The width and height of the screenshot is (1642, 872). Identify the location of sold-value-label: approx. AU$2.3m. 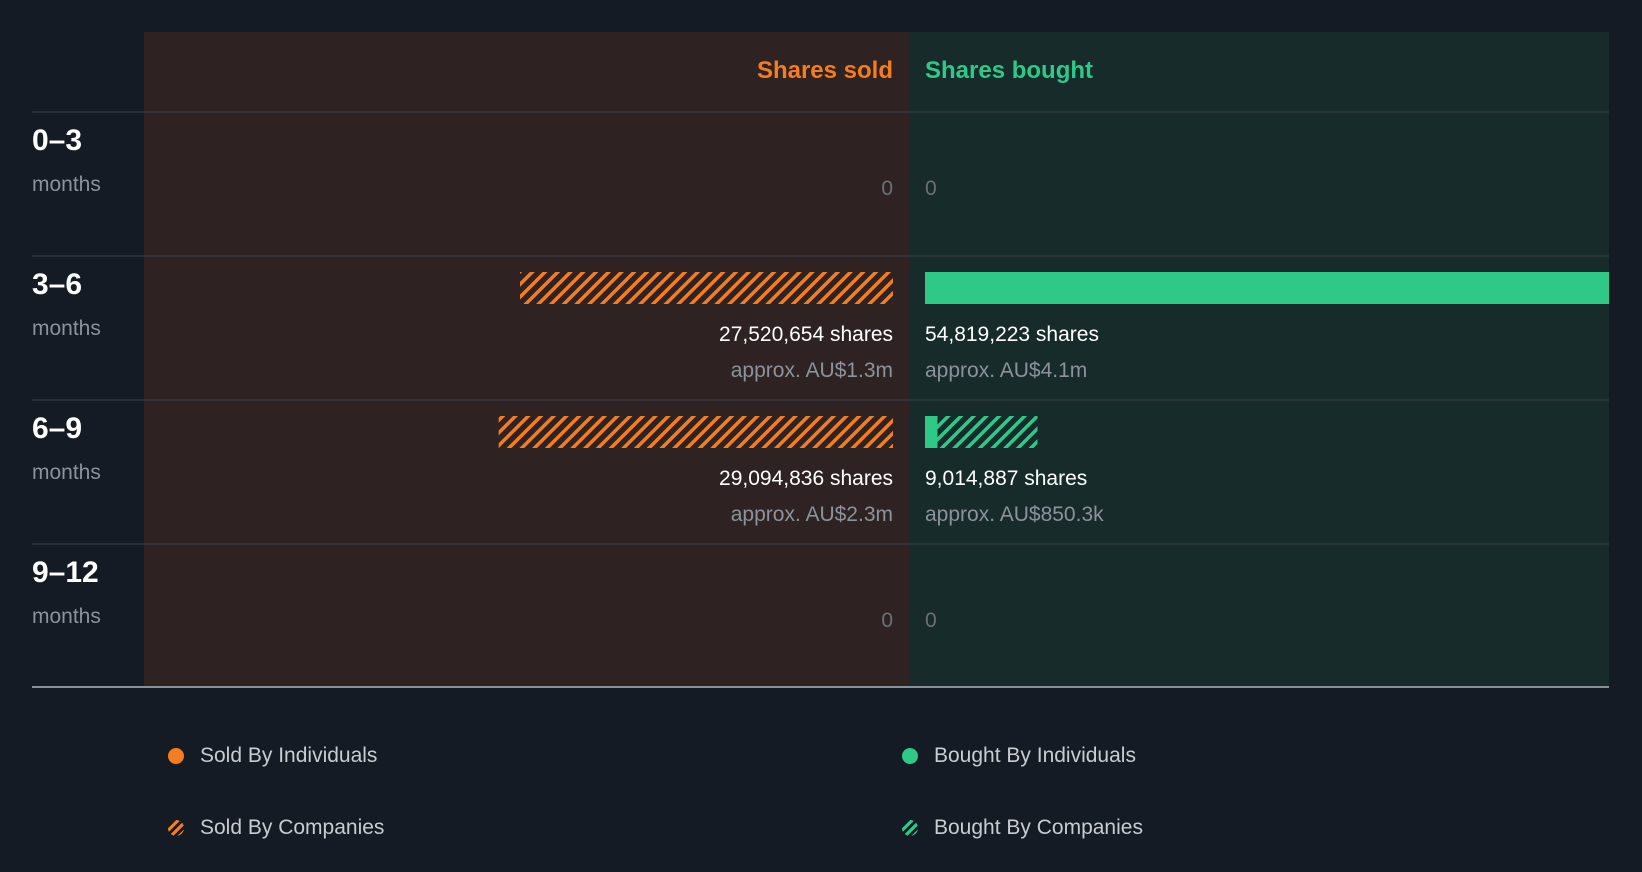
(812, 514).